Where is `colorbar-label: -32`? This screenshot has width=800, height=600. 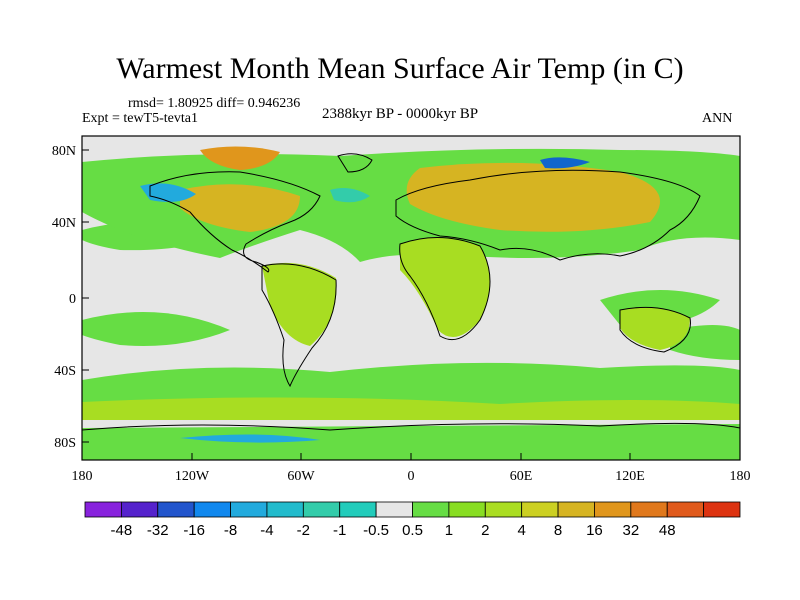 colorbar-label: -32 is located at coordinates (158, 530).